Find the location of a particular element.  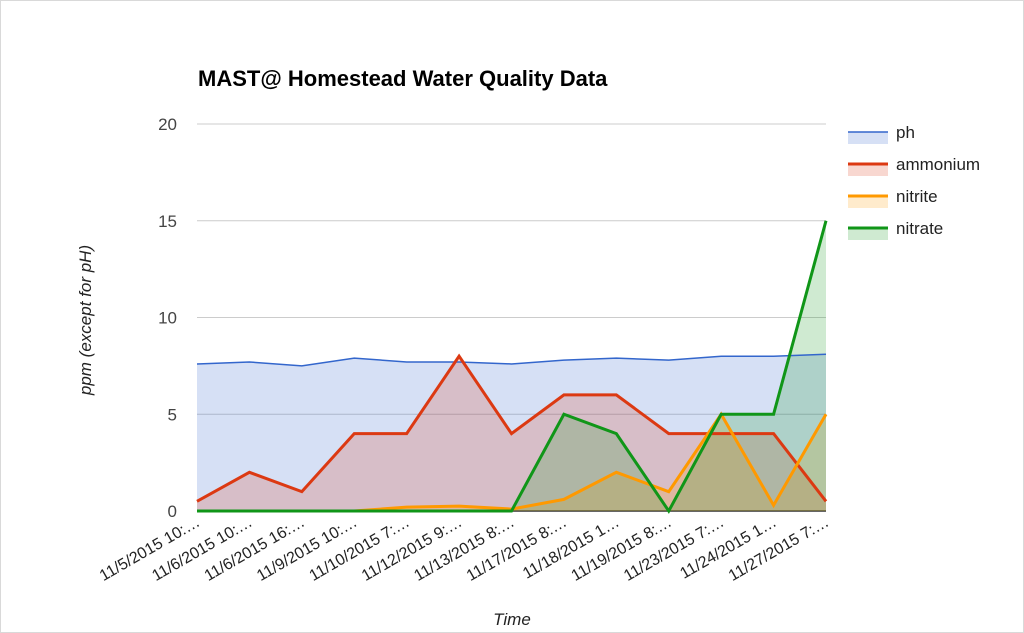

legend-item-nitrite: nitrite is located at coordinates (893, 197).